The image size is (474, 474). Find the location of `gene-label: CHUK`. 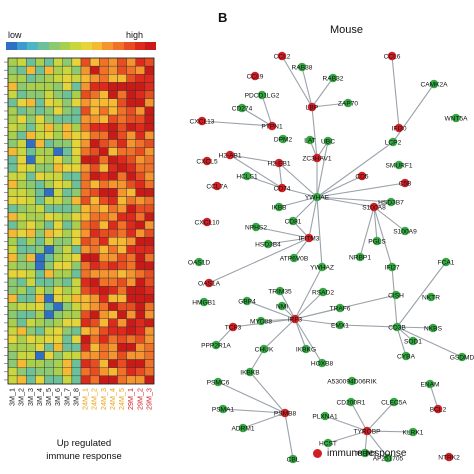

gene-label: CHUK is located at coordinates (264, 349).